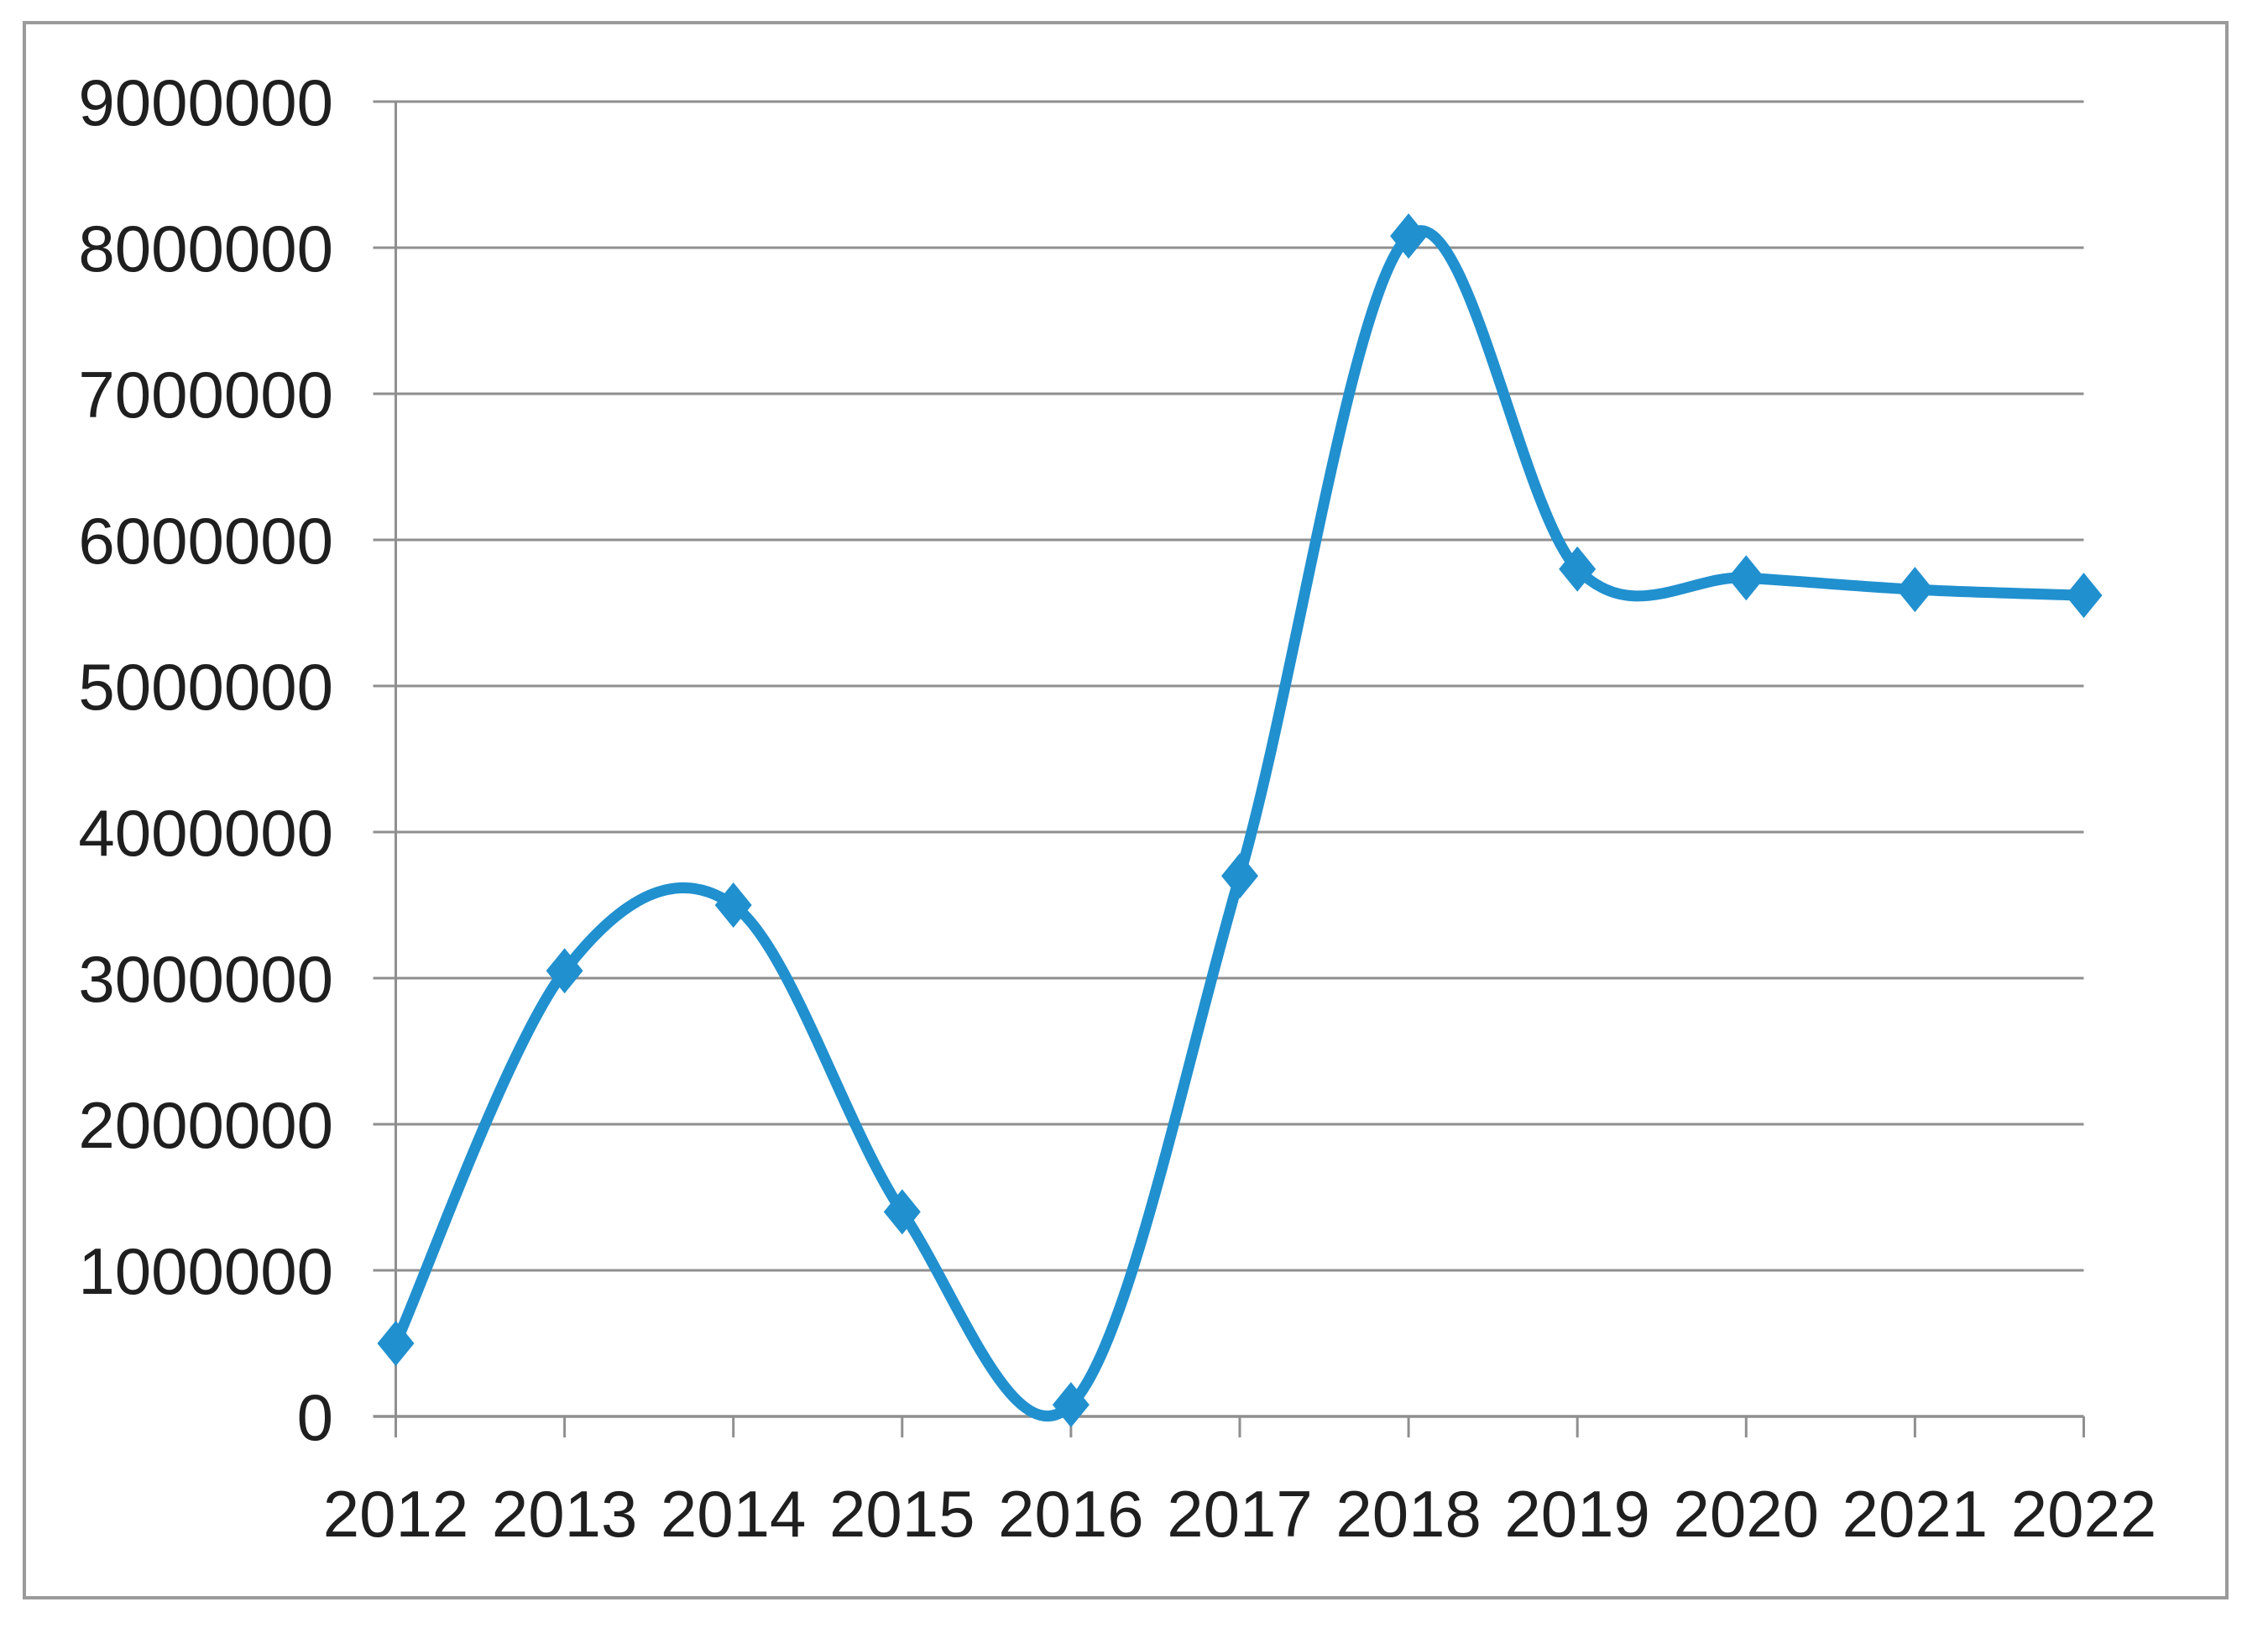 Image resolution: width=2268 pixels, height=1628 pixels. What do you see at coordinates (396, 1514) in the screenshot?
I see `x-axis-tick-label: 2012` at bounding box center [396, 1514].